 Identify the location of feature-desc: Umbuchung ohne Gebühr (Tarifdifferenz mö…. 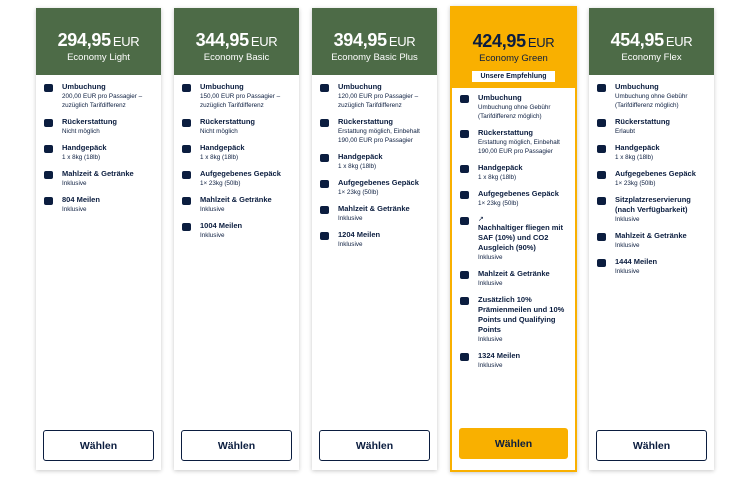
(514, 112).